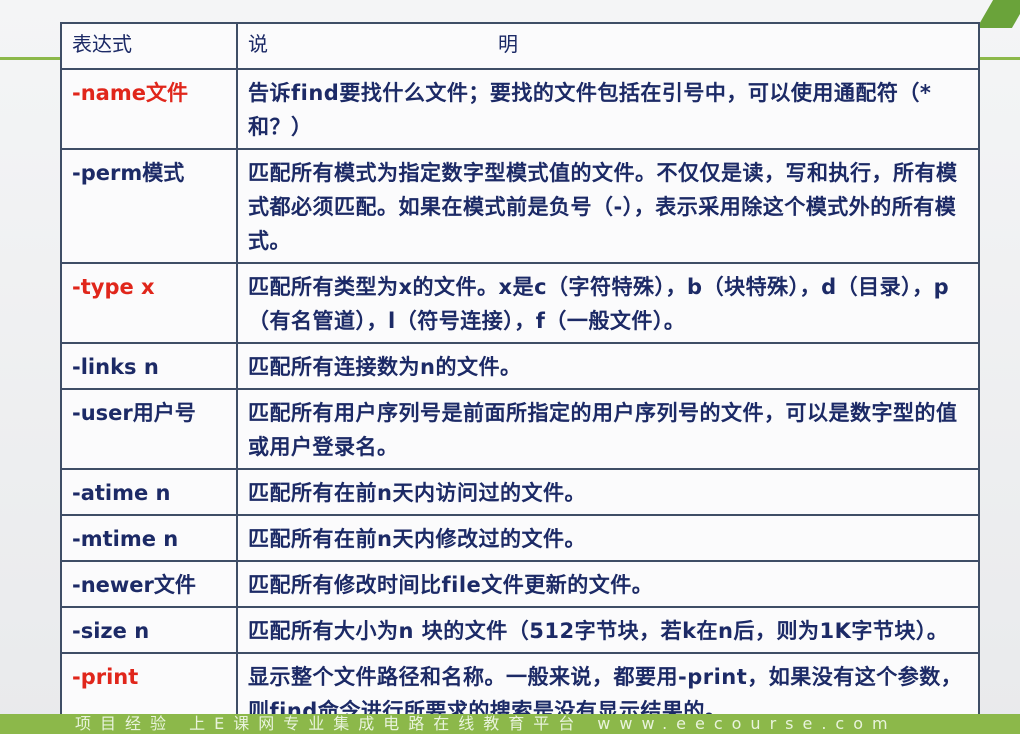 Image resolution: width=1020 pixels, height=734 pixels. What do you see at coordinates (608, 366) in the screenshot?
I see `description: 匹配所有连接数为n的文件。` at bounding box center [608, 366].